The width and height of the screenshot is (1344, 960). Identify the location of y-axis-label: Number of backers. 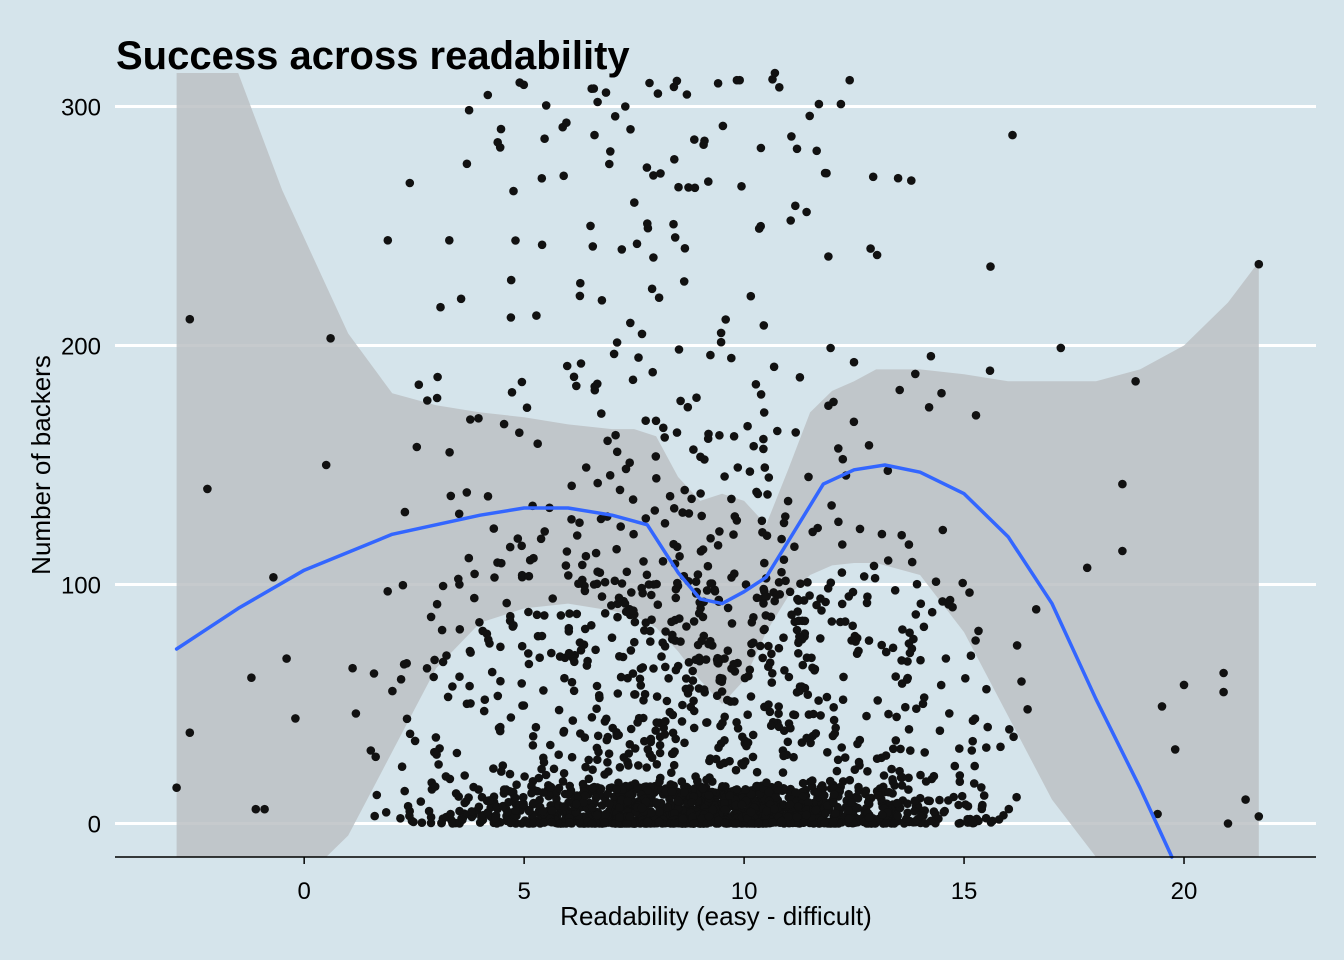
(41, 465).